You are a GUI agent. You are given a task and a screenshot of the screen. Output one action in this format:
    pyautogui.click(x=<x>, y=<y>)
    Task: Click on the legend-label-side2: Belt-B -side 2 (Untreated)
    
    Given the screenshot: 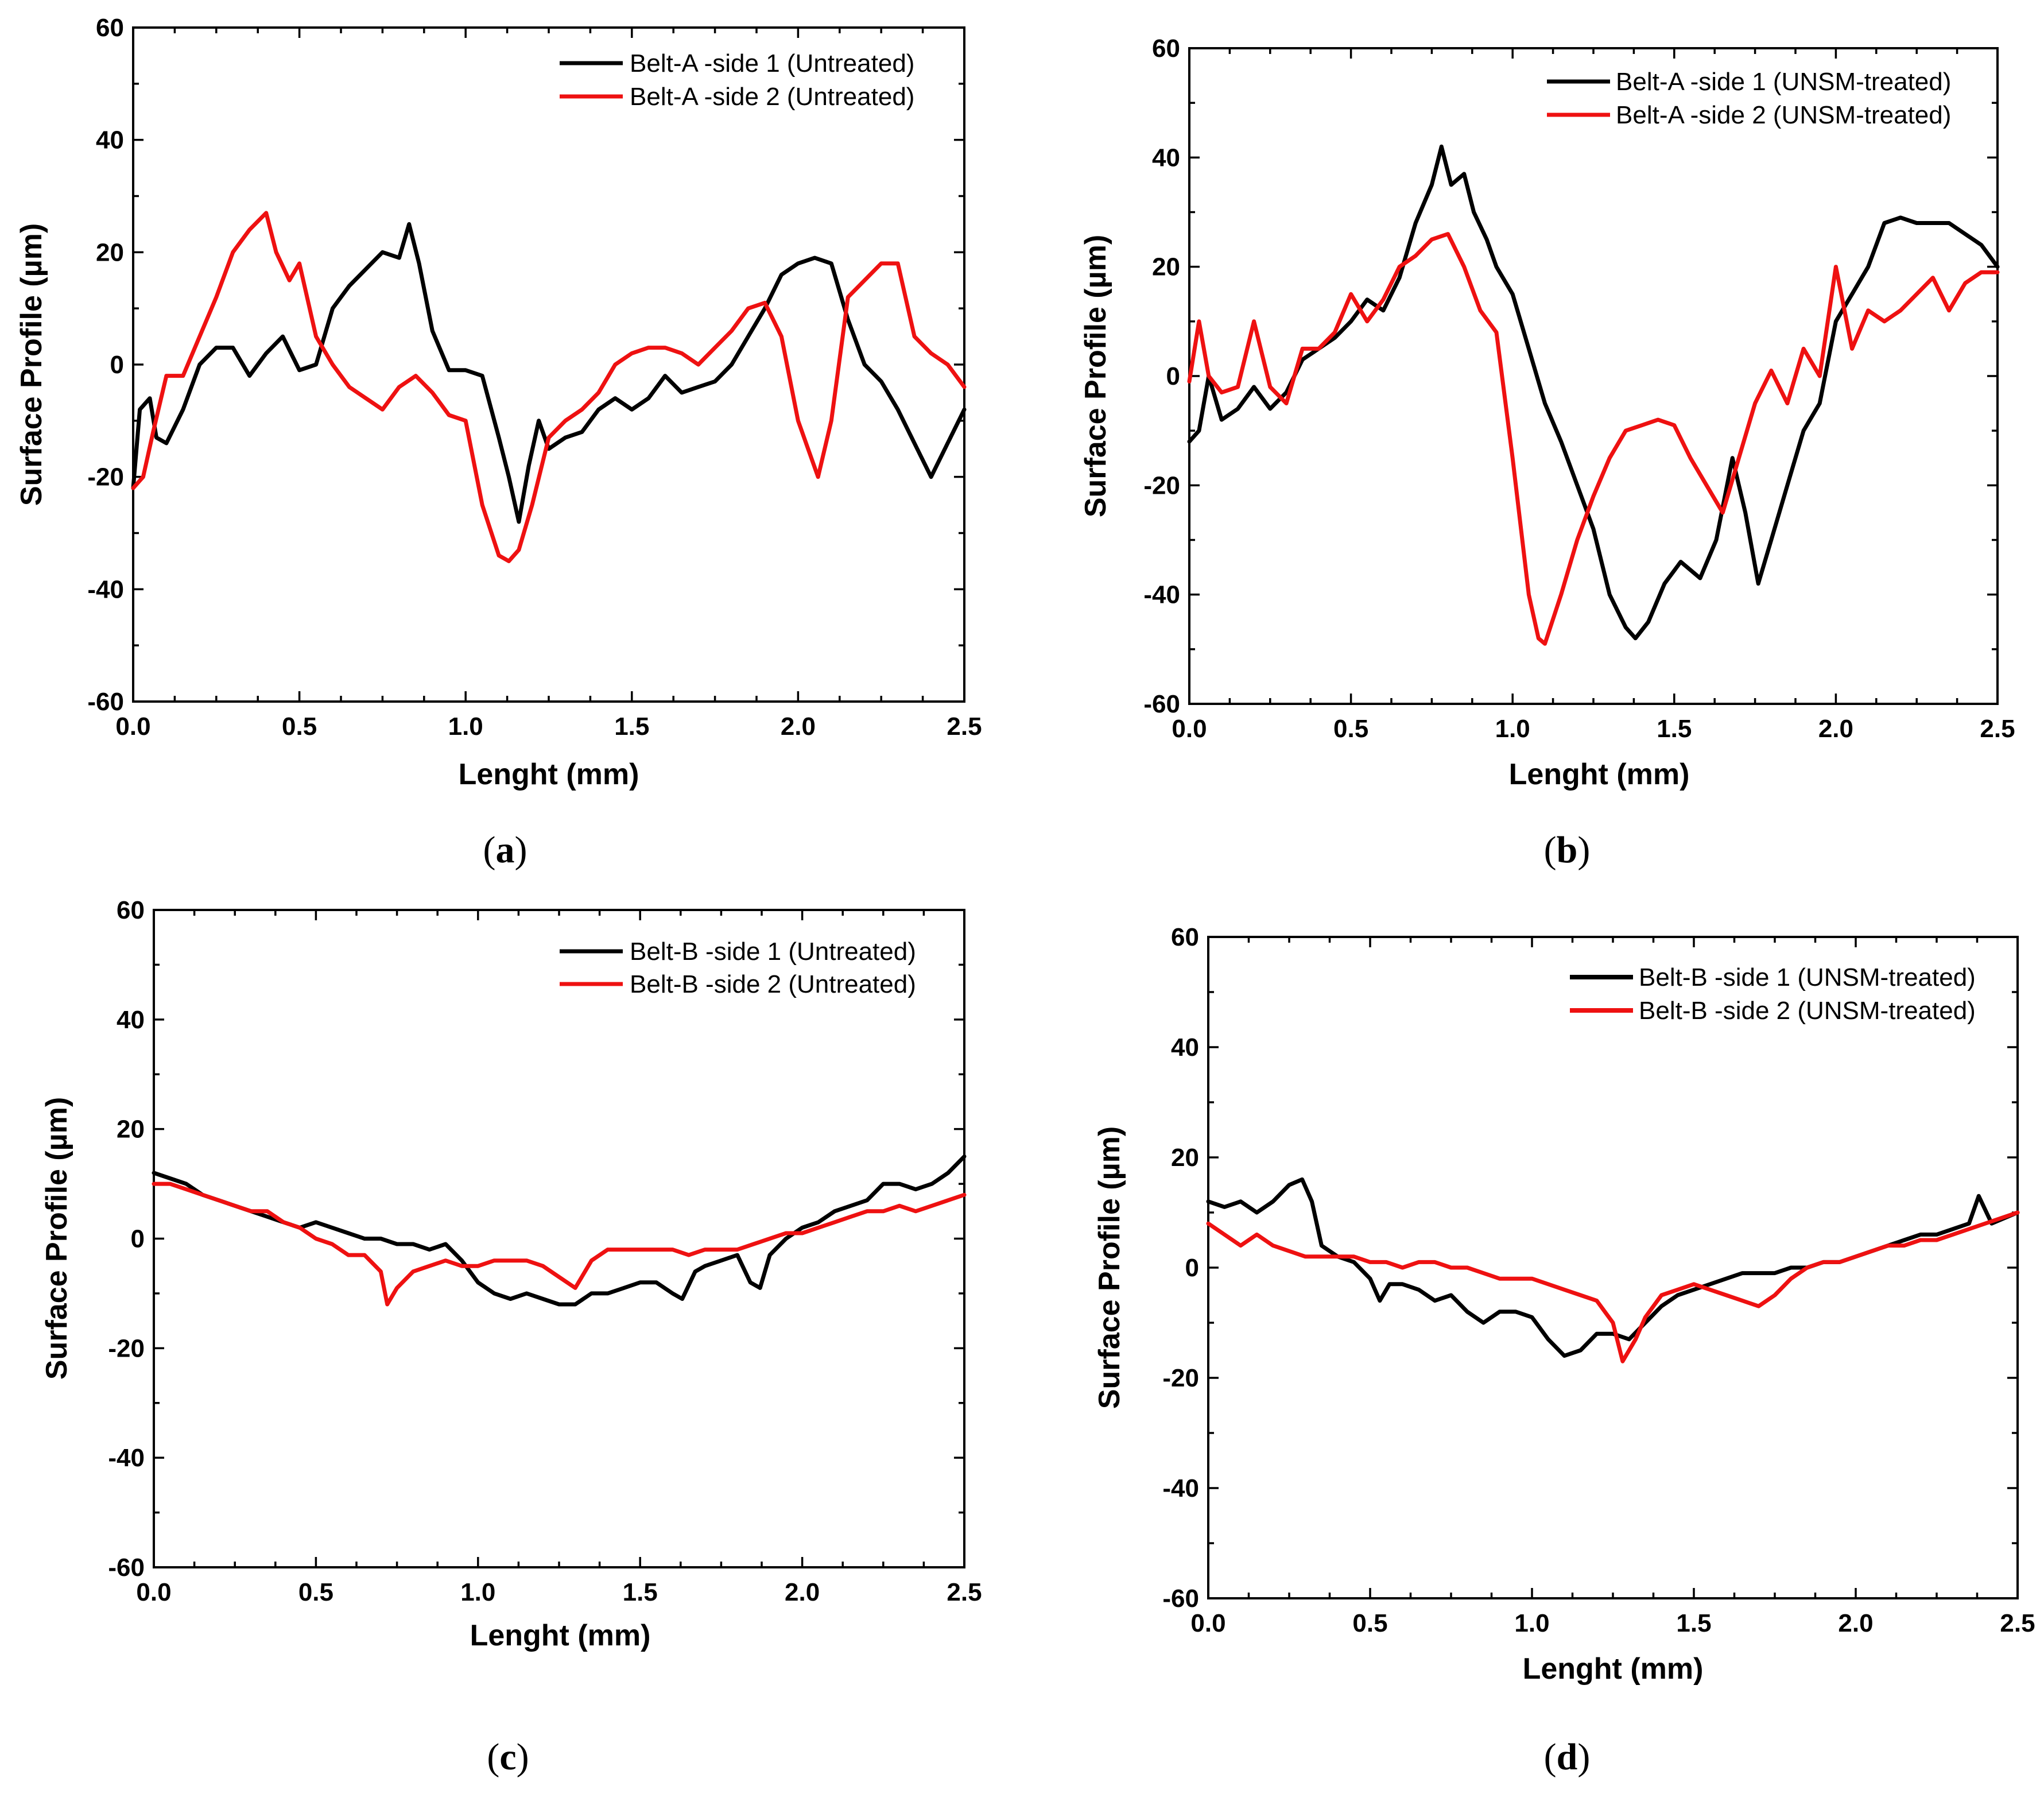 What is the action you would take?
    pyautogui.click(x=773, y=984)
    